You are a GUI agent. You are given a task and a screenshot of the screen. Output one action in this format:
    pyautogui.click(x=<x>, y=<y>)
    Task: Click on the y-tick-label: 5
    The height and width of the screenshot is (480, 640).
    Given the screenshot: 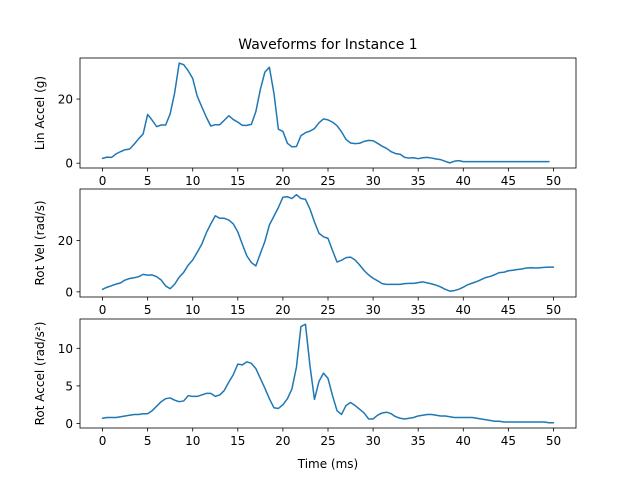 What is the action you would take?
    pyautogui.click(x=69, y=386)
    